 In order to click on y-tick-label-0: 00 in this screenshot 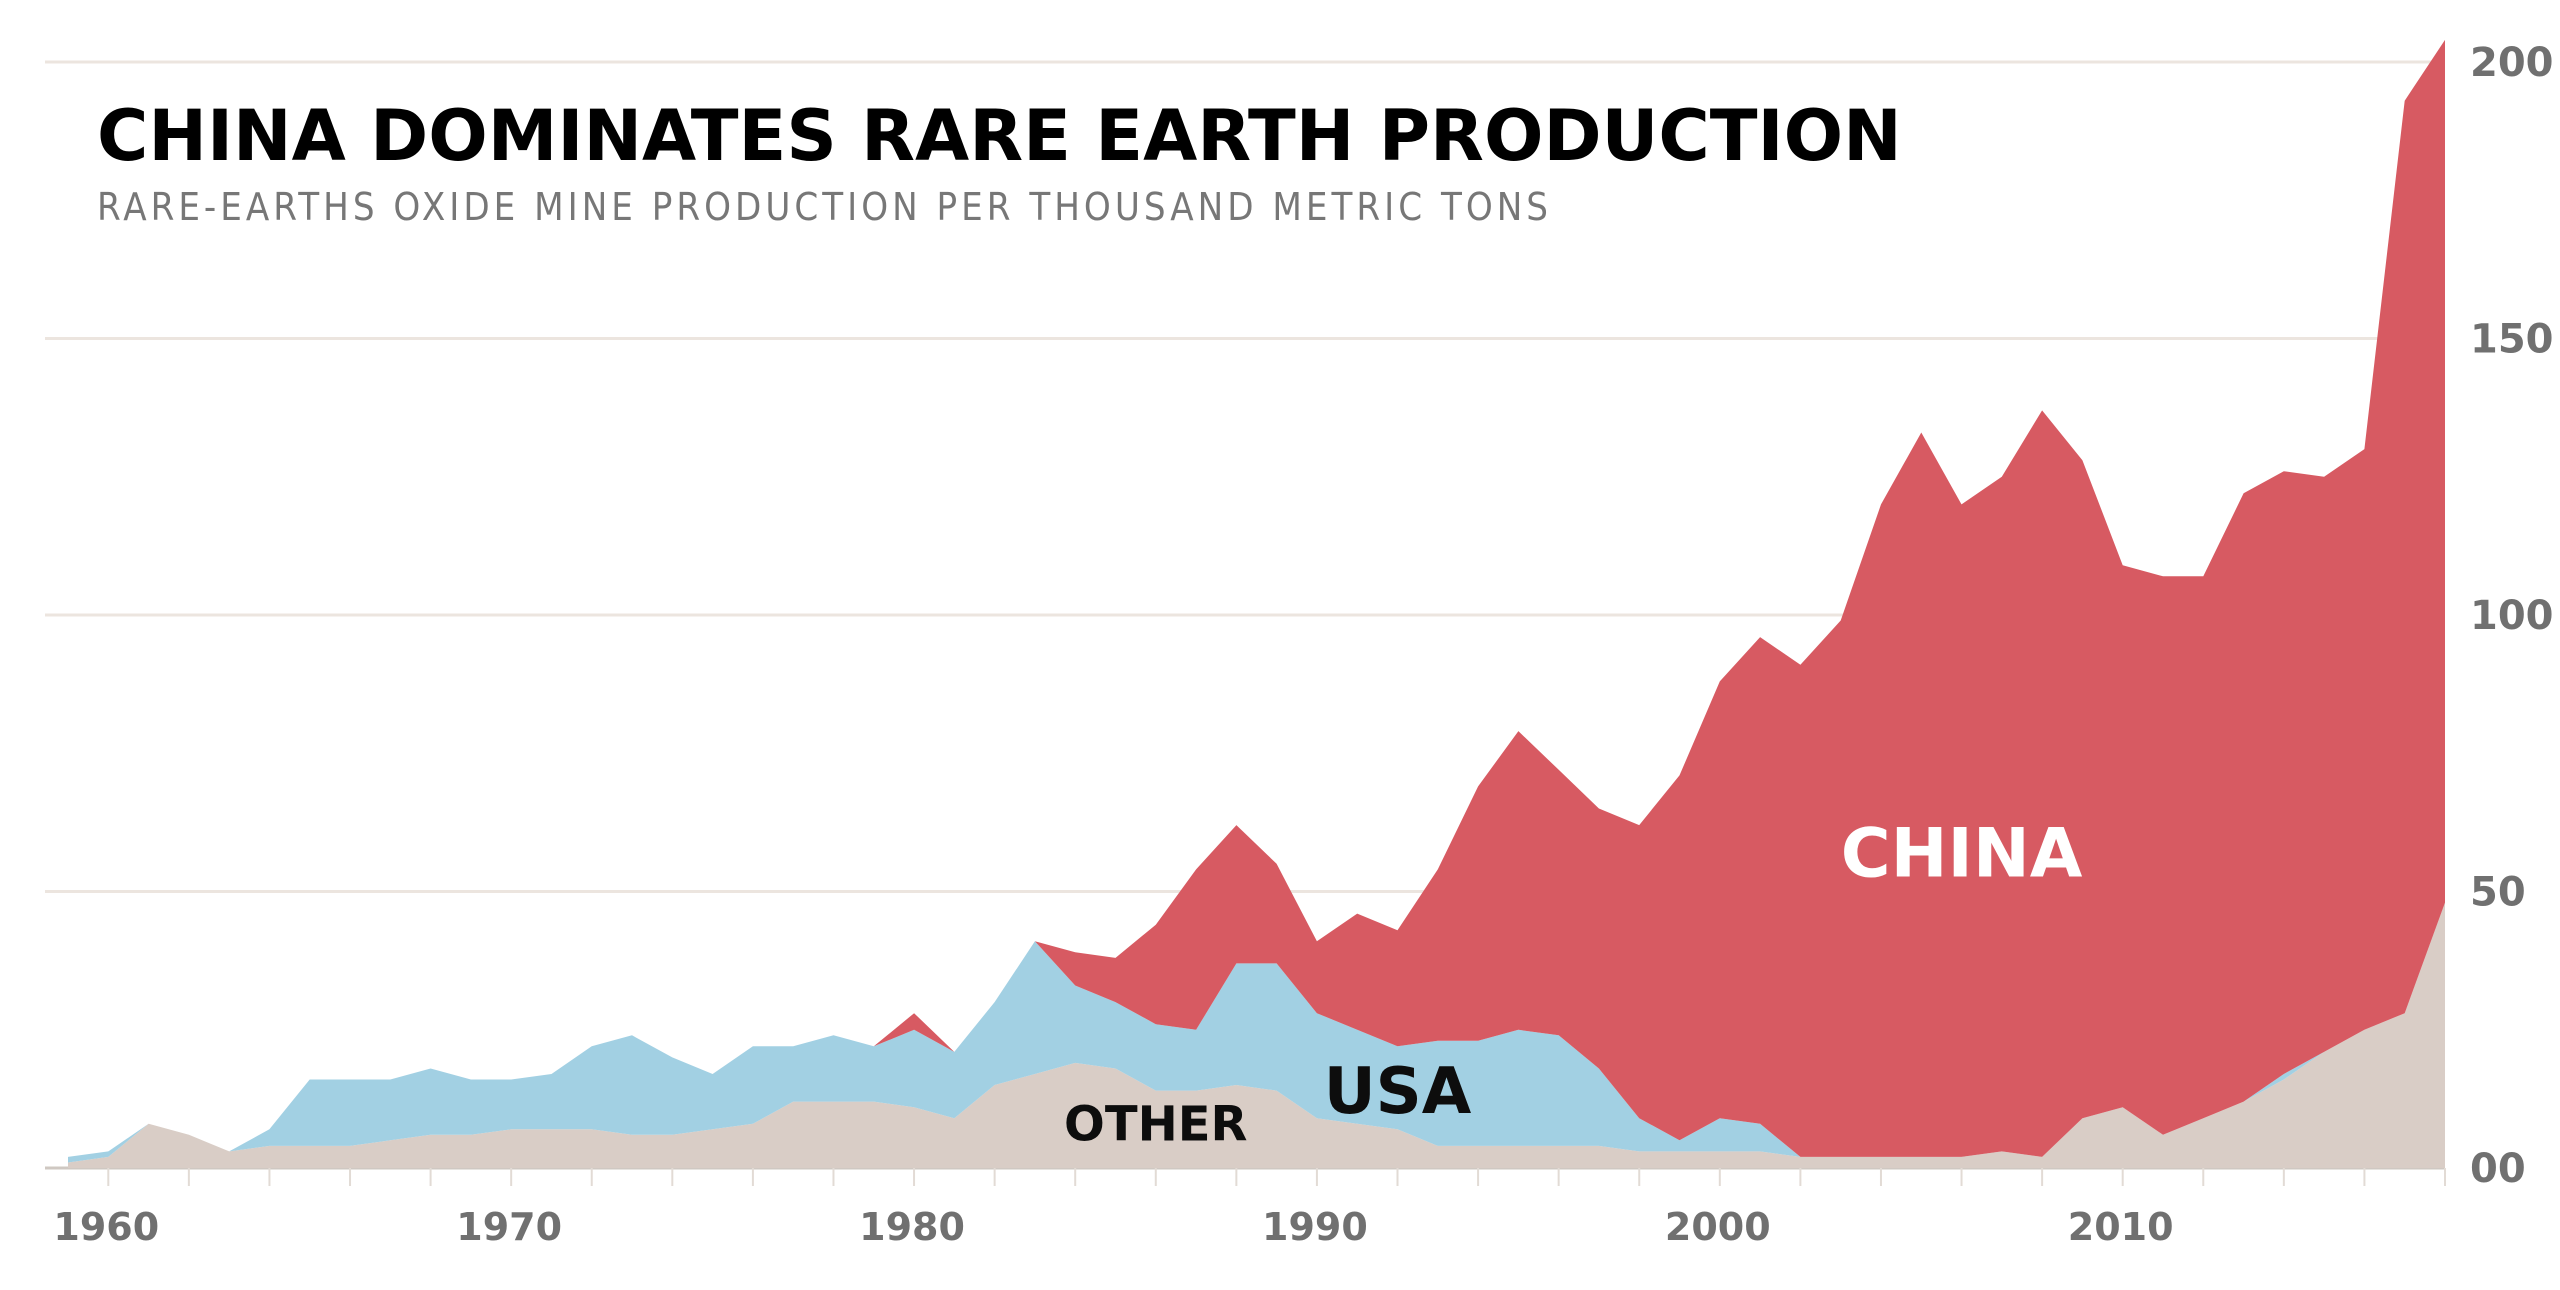, I will do `click(2498, 1169)`.